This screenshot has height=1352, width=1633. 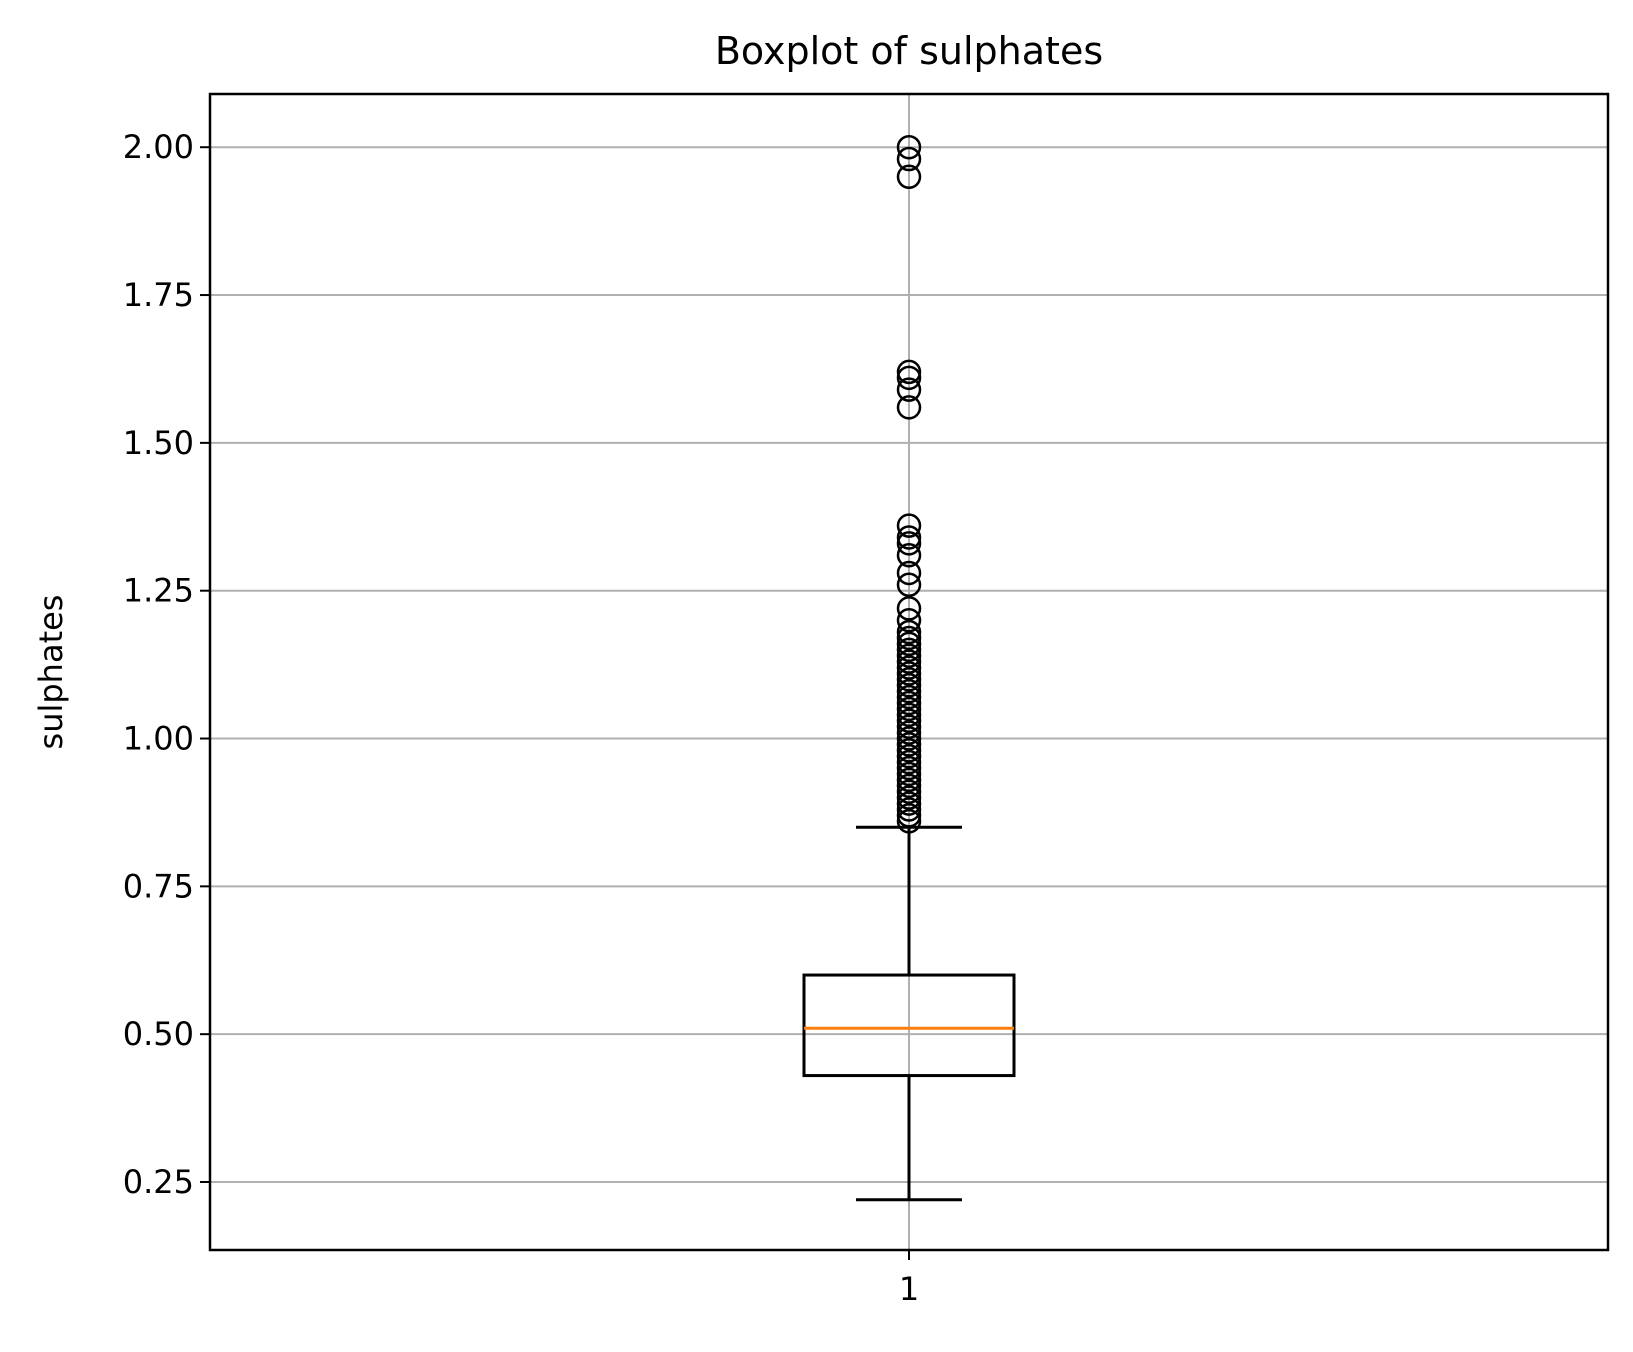 I want to click on iqr-box, so click(x=909, y=1025).